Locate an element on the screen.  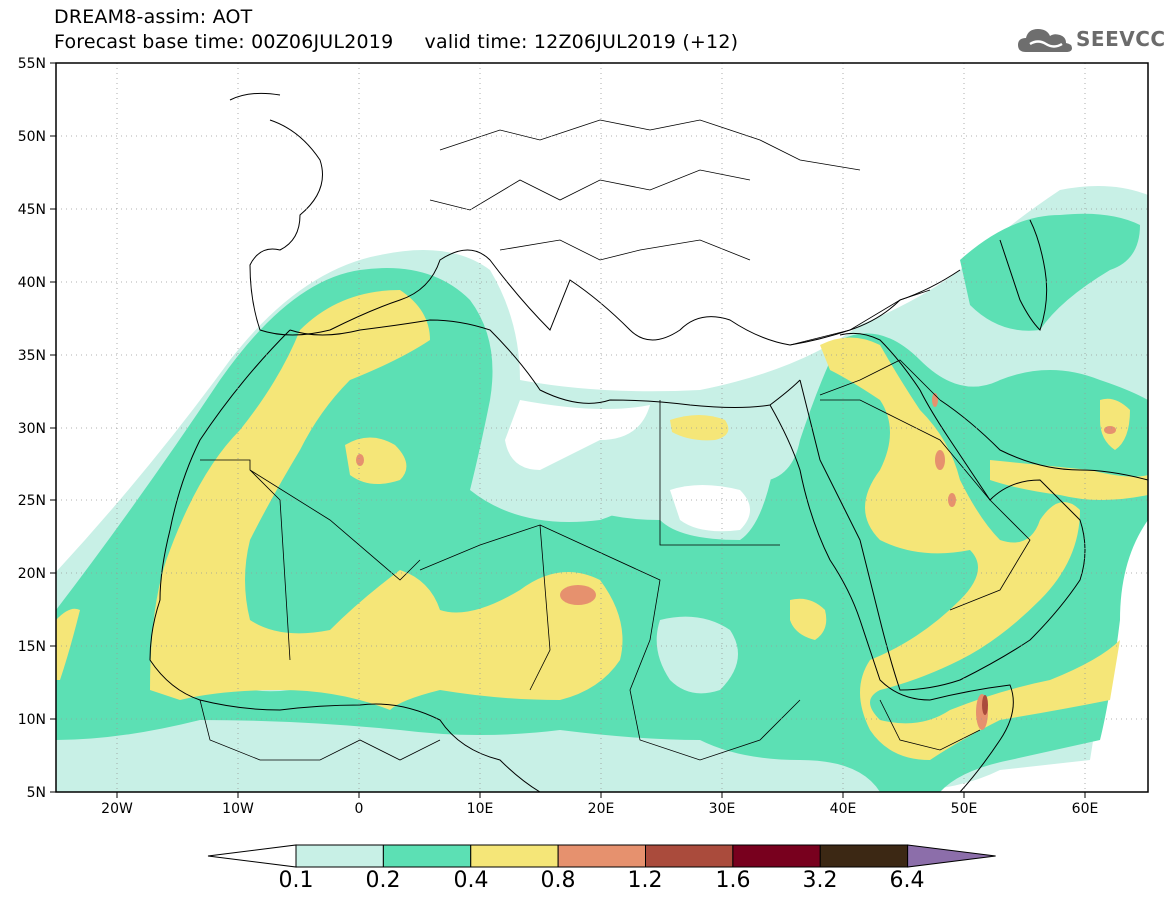
seevccc-logo: SEEVCCC is located at coordinates (1090, 40).